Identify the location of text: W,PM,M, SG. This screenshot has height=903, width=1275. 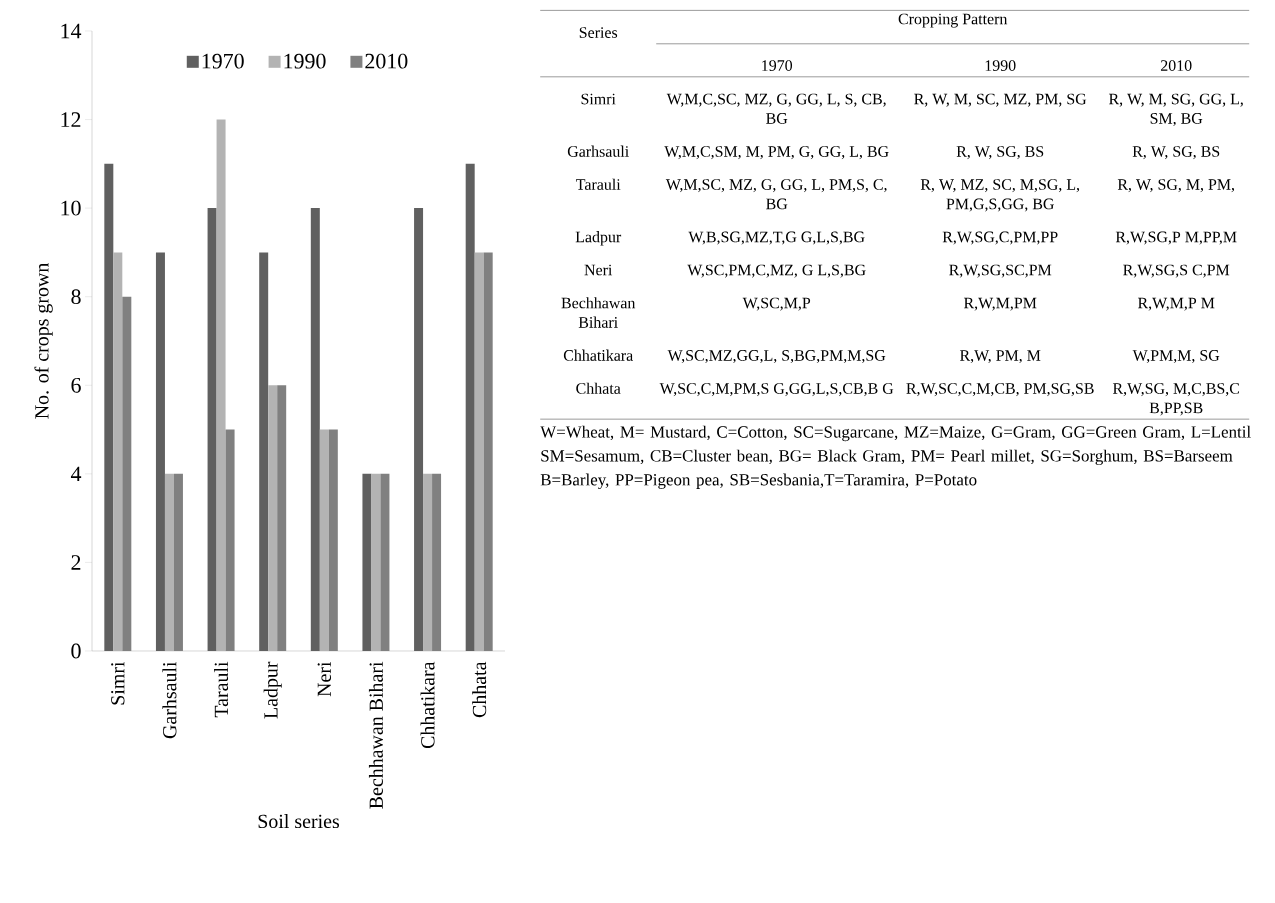
(1176, 357).